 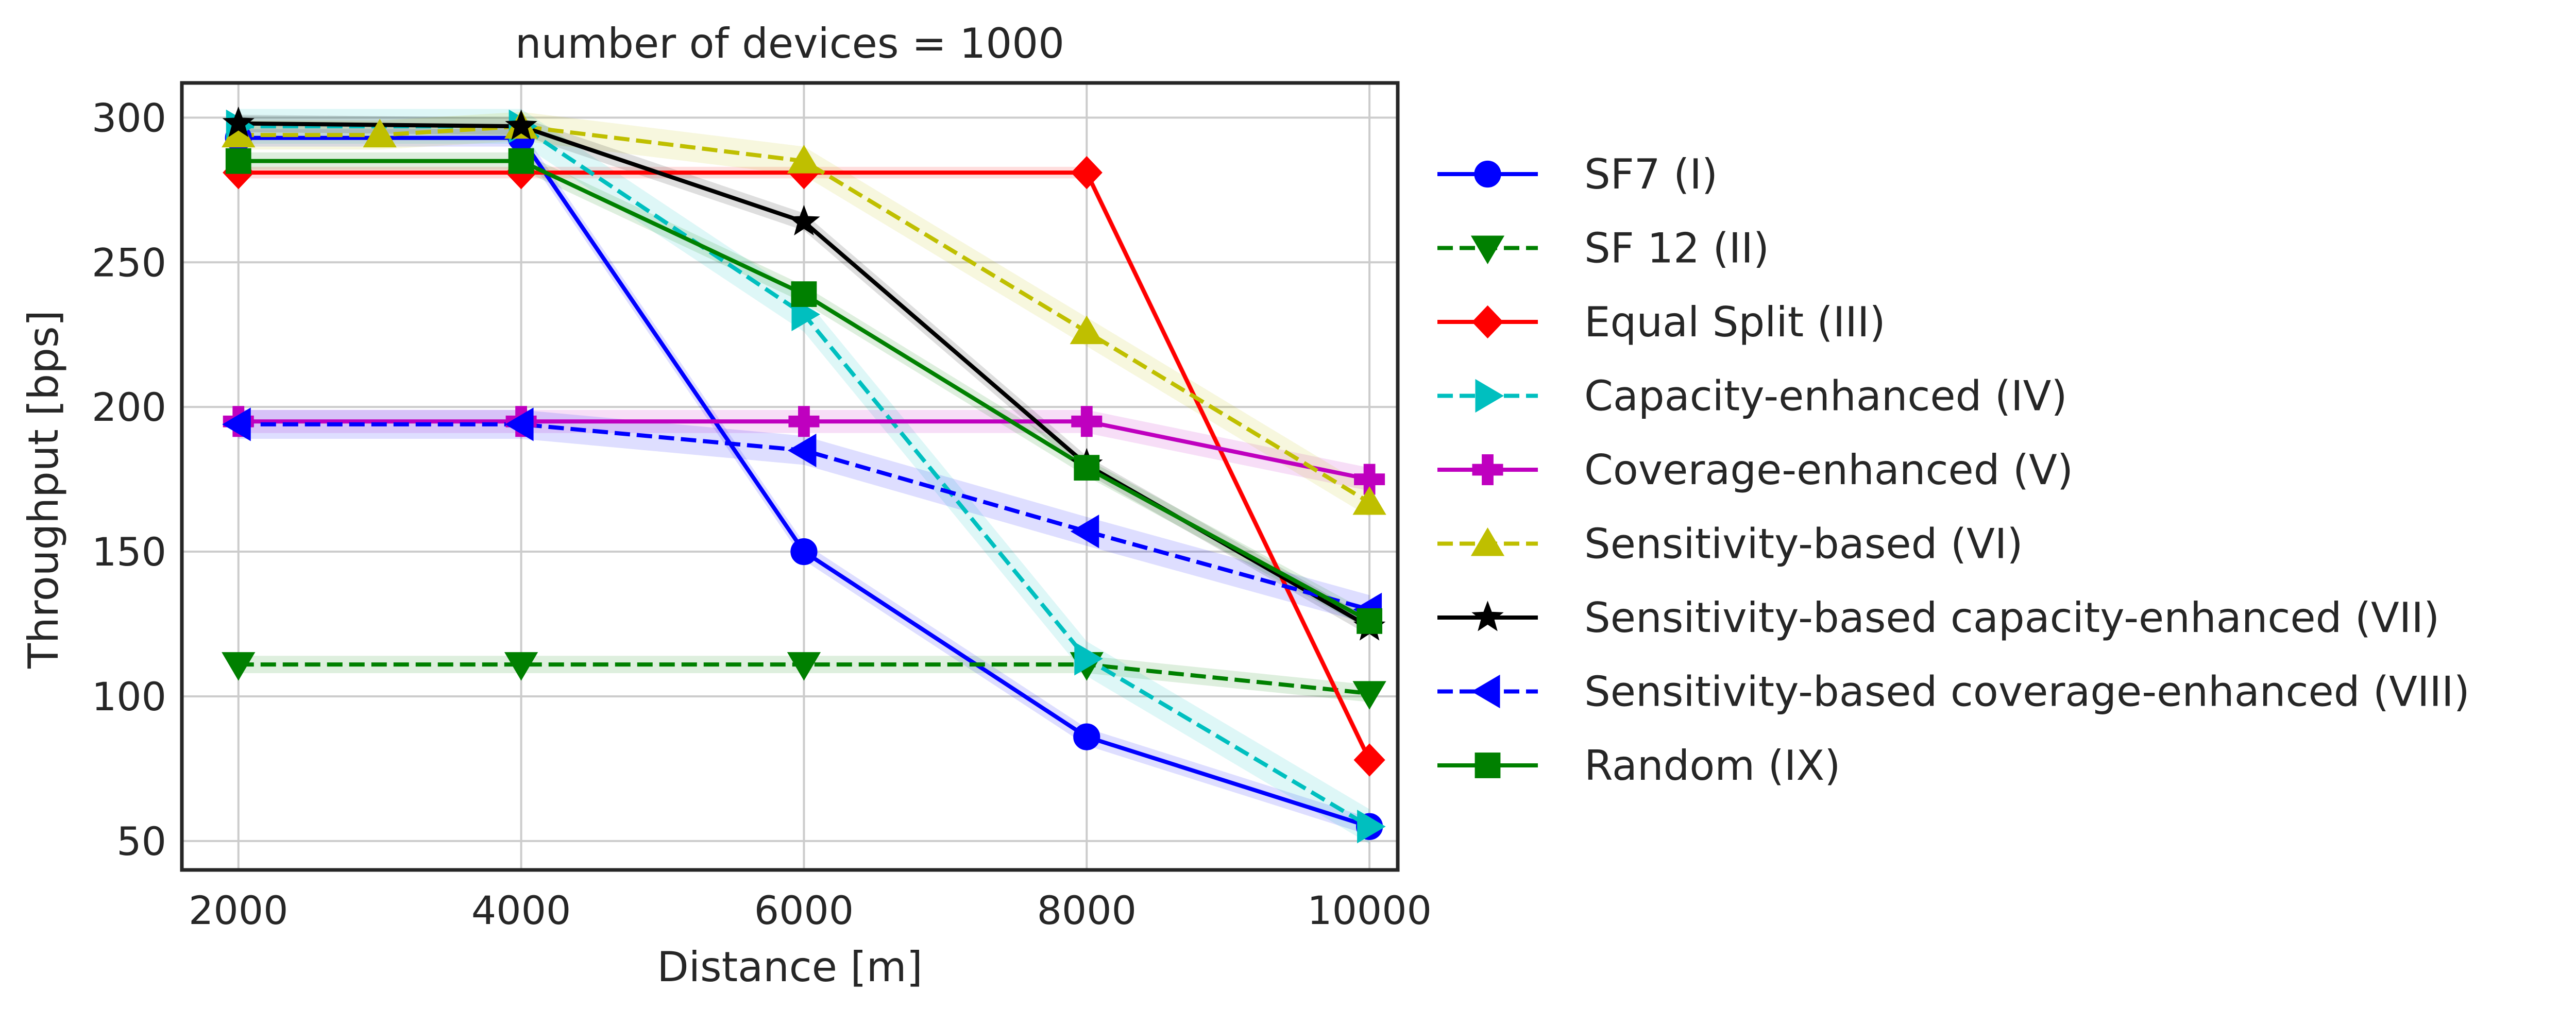 I want to click on legend-label: Equal Split (III), so click(x=1735, y=322).